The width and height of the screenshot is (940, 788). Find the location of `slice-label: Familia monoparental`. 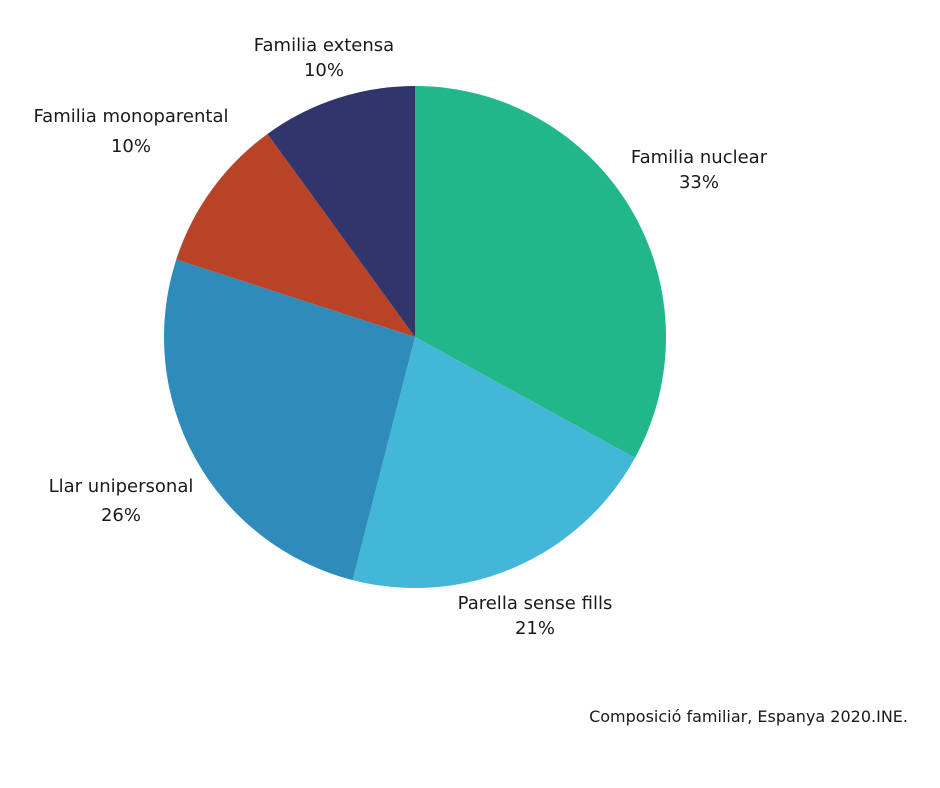

slice-label: Familia monoparental is located at coordinates (130, 116).